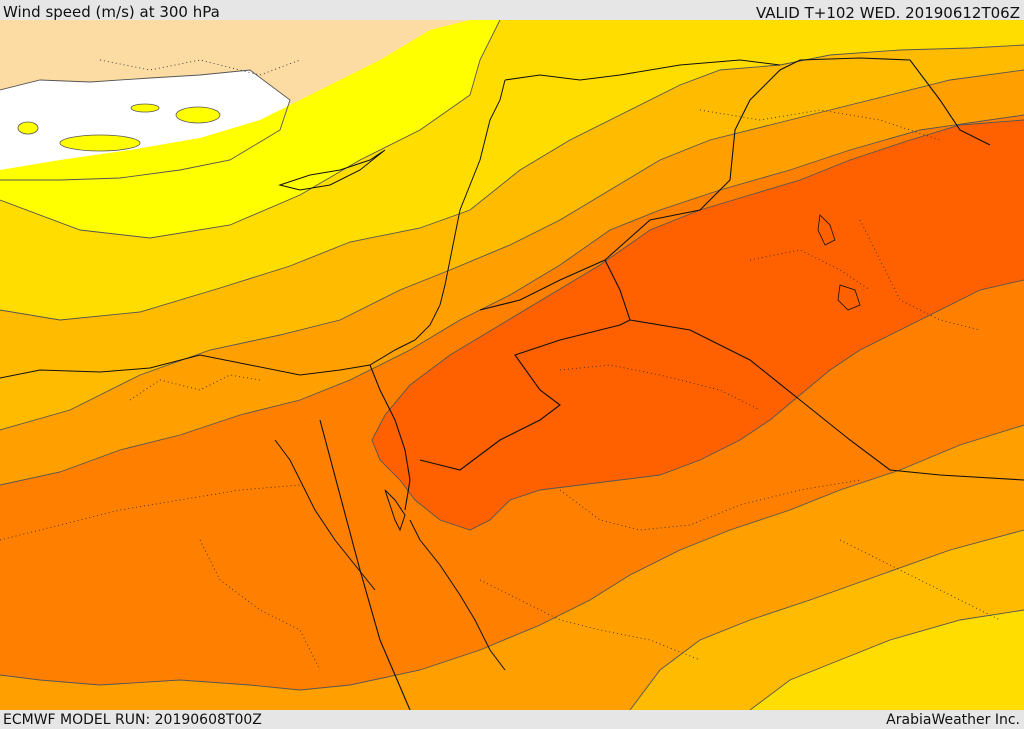  Describe the element at coordinates (953, 720) in the screenshot. I see `credit: ArabiaWeather Inc.` at that location.